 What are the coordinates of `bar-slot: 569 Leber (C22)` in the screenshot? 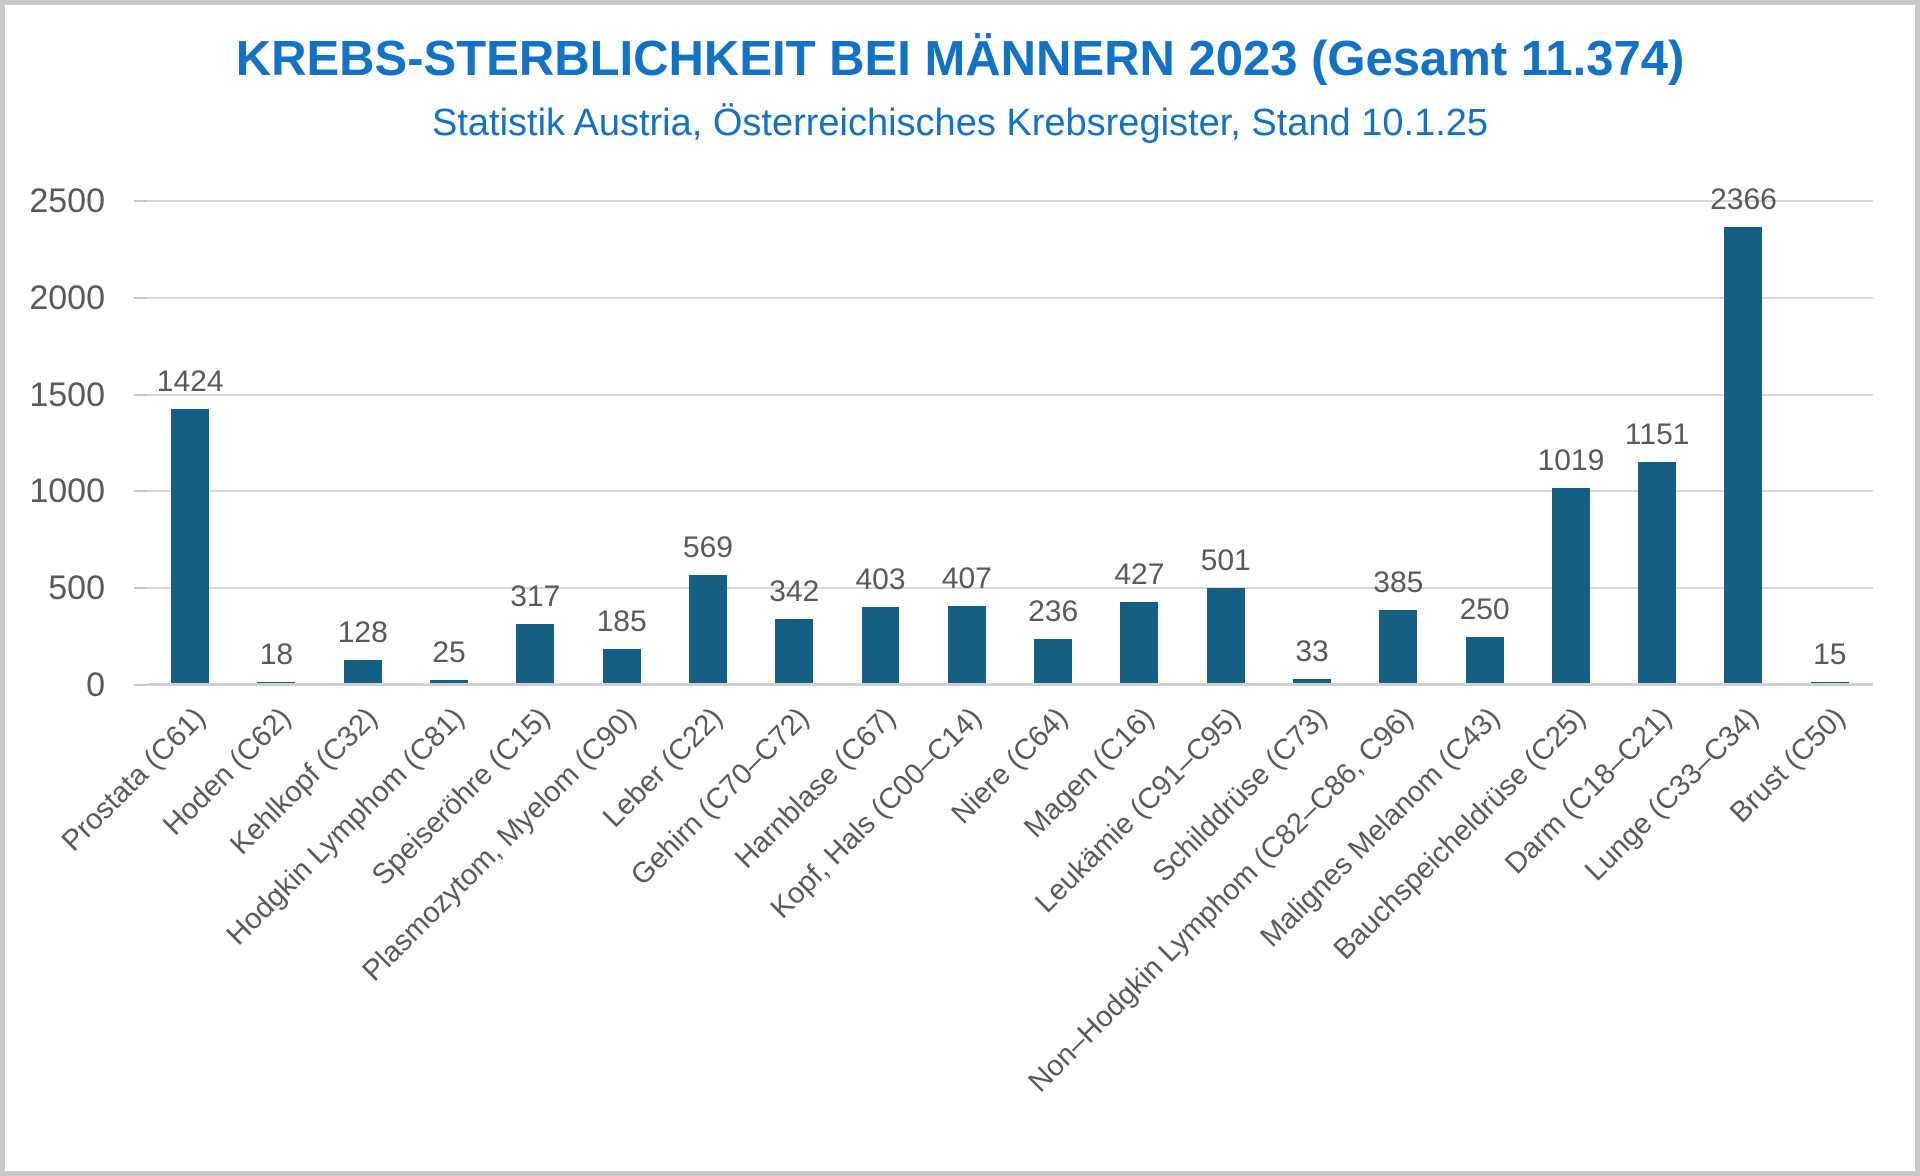 It's located at (674, 517).